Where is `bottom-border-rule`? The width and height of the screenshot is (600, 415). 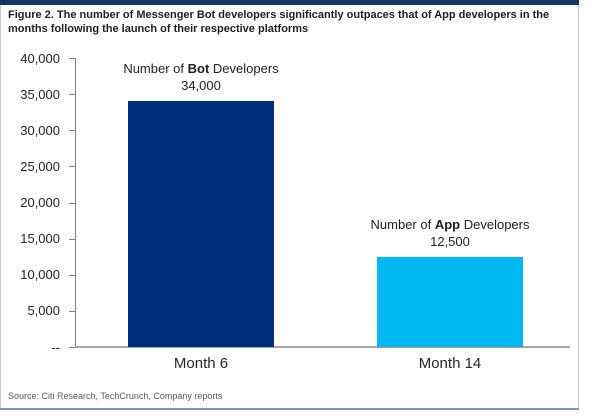 bottom-border-rule is located at coordinates (289, 409).